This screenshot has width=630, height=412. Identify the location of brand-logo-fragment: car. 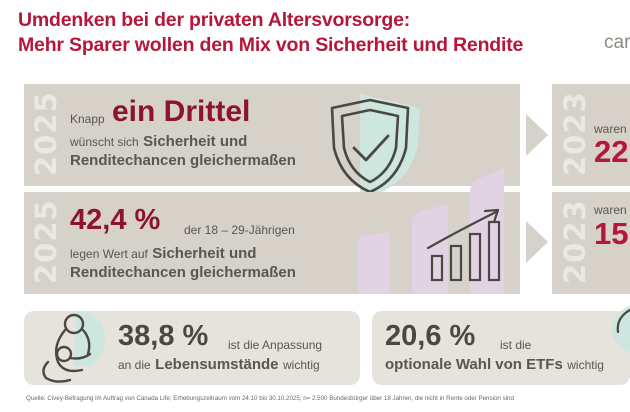
(617, 42).